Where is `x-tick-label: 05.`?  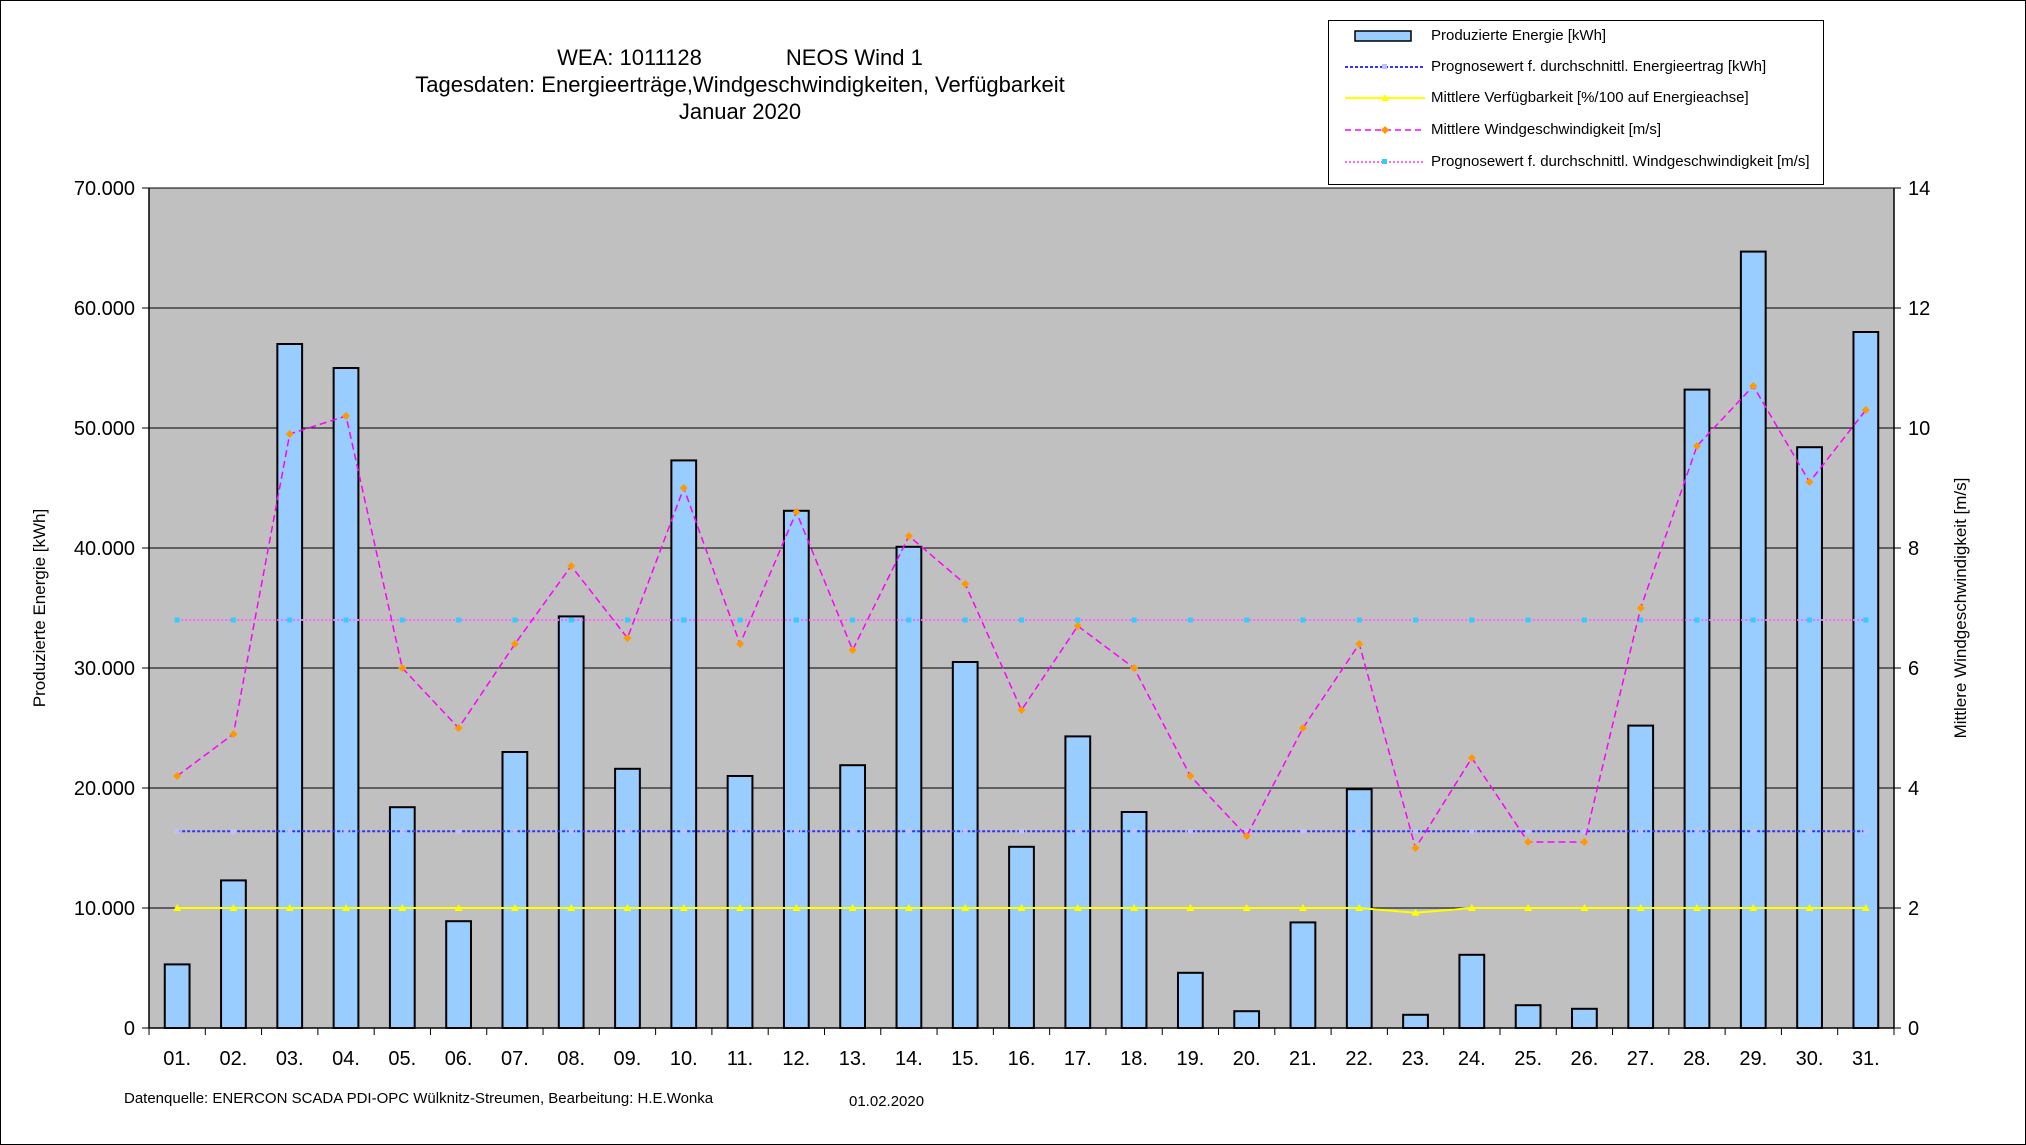 x-tick-label: 05. is located at coordinates (402, 1059).